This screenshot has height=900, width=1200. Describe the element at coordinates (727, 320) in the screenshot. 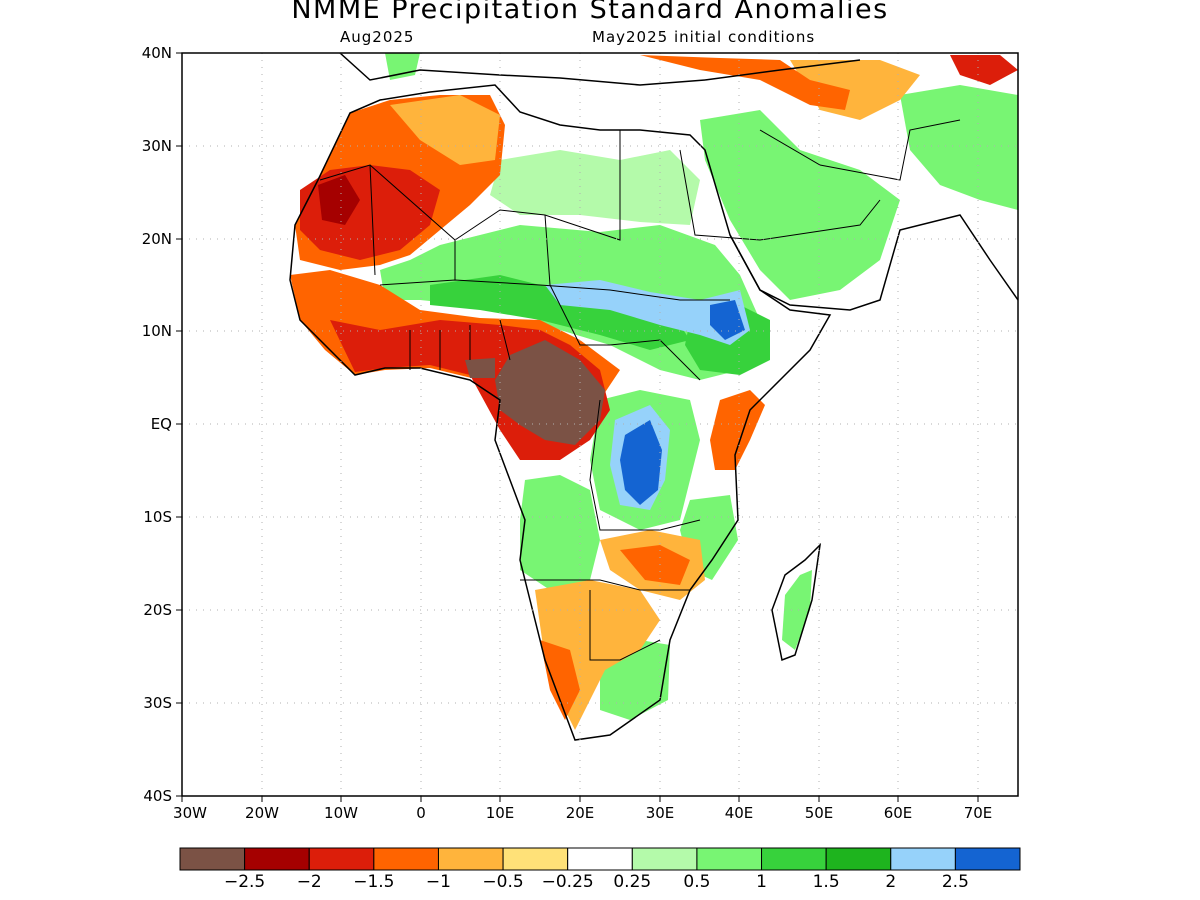

I see `anomaly-blue-ethiopia` at that location.